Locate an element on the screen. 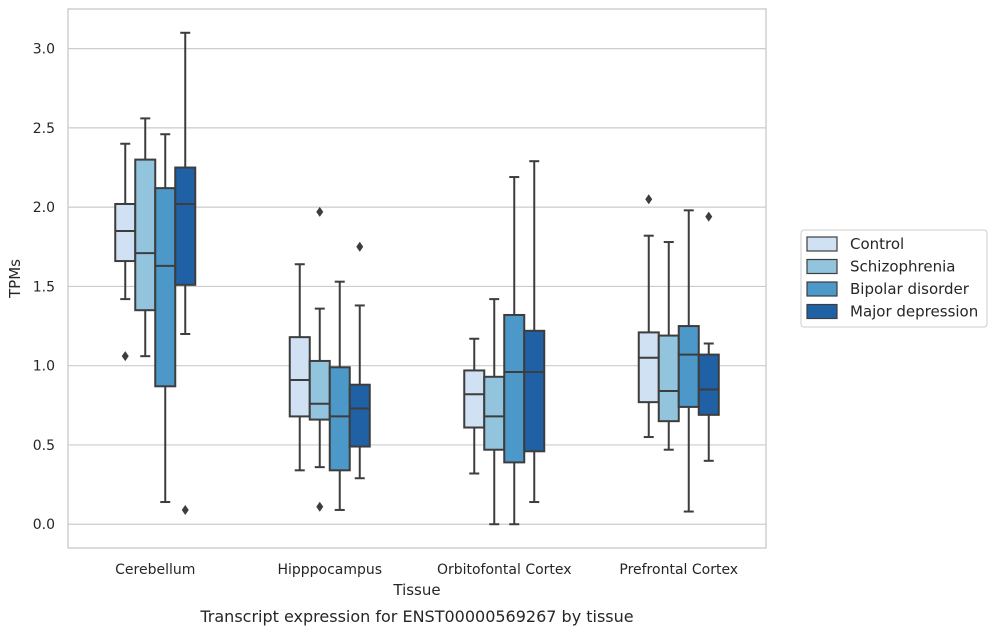 Image resolution: width=997 pixels, height=634 pixels. legend-frame is located at coordinates (894, 278).